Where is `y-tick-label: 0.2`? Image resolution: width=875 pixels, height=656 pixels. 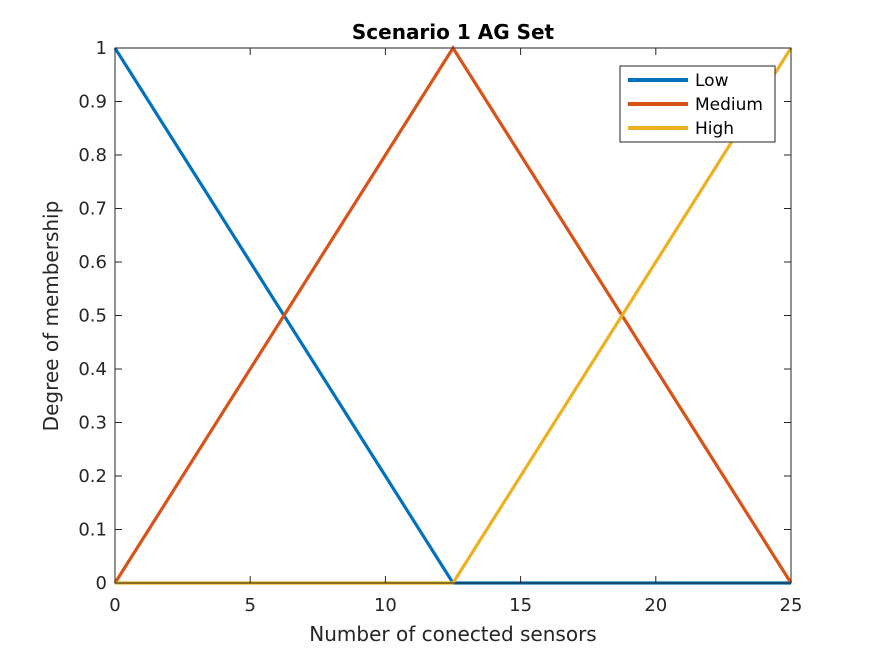 y-tick-label: 0.2 is located at coordinates (92, 476).